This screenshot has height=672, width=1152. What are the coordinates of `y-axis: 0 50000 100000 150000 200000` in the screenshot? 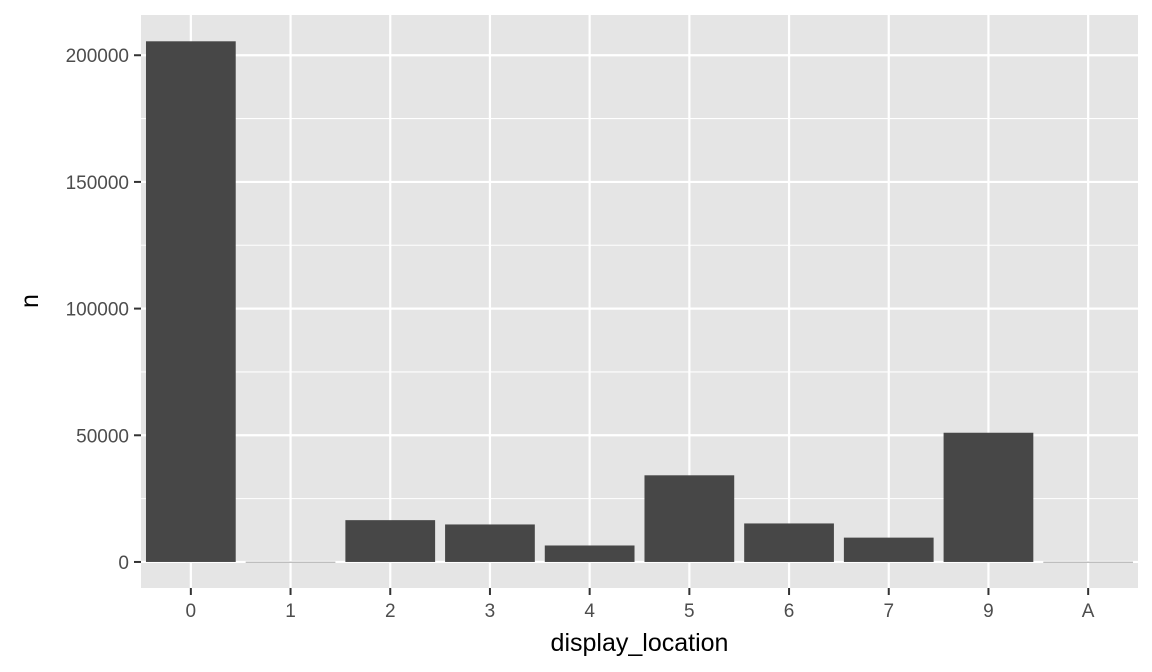 It's located at (103, 310).